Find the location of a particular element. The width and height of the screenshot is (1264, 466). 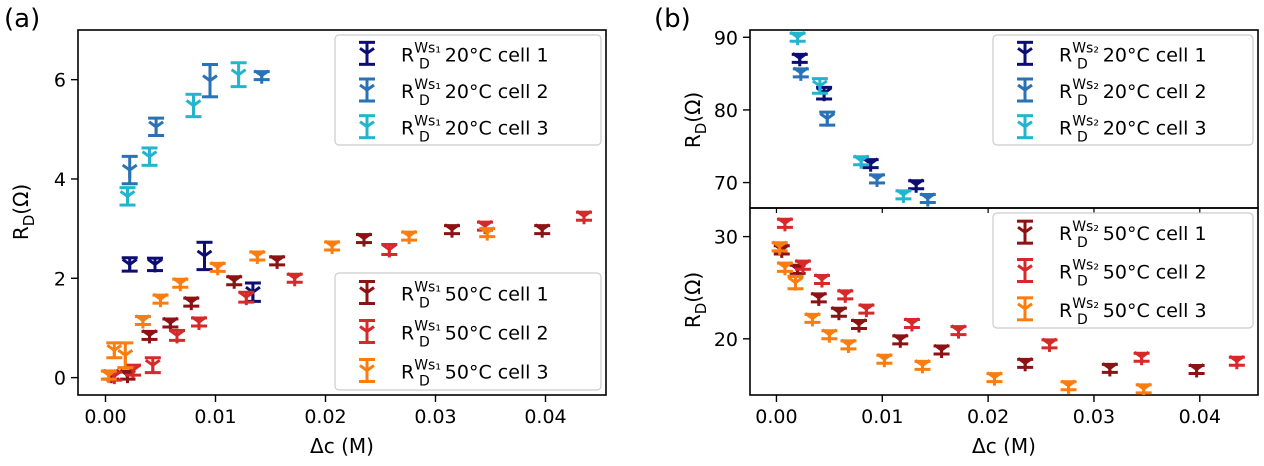

legend-entry: RWs₁ D 50°C cell 1 is located at coordinates (475, 296).